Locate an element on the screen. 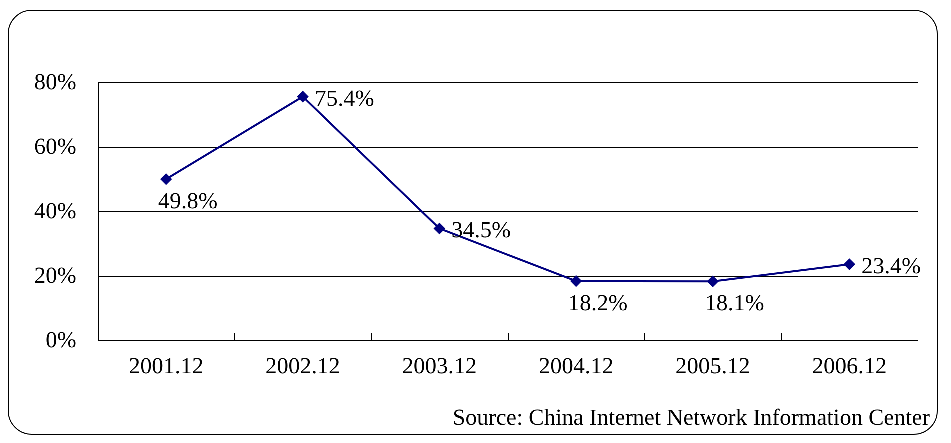 This screenshot has width=951, height=443. data-label: 34.5% is located at coordinates (482, 230).